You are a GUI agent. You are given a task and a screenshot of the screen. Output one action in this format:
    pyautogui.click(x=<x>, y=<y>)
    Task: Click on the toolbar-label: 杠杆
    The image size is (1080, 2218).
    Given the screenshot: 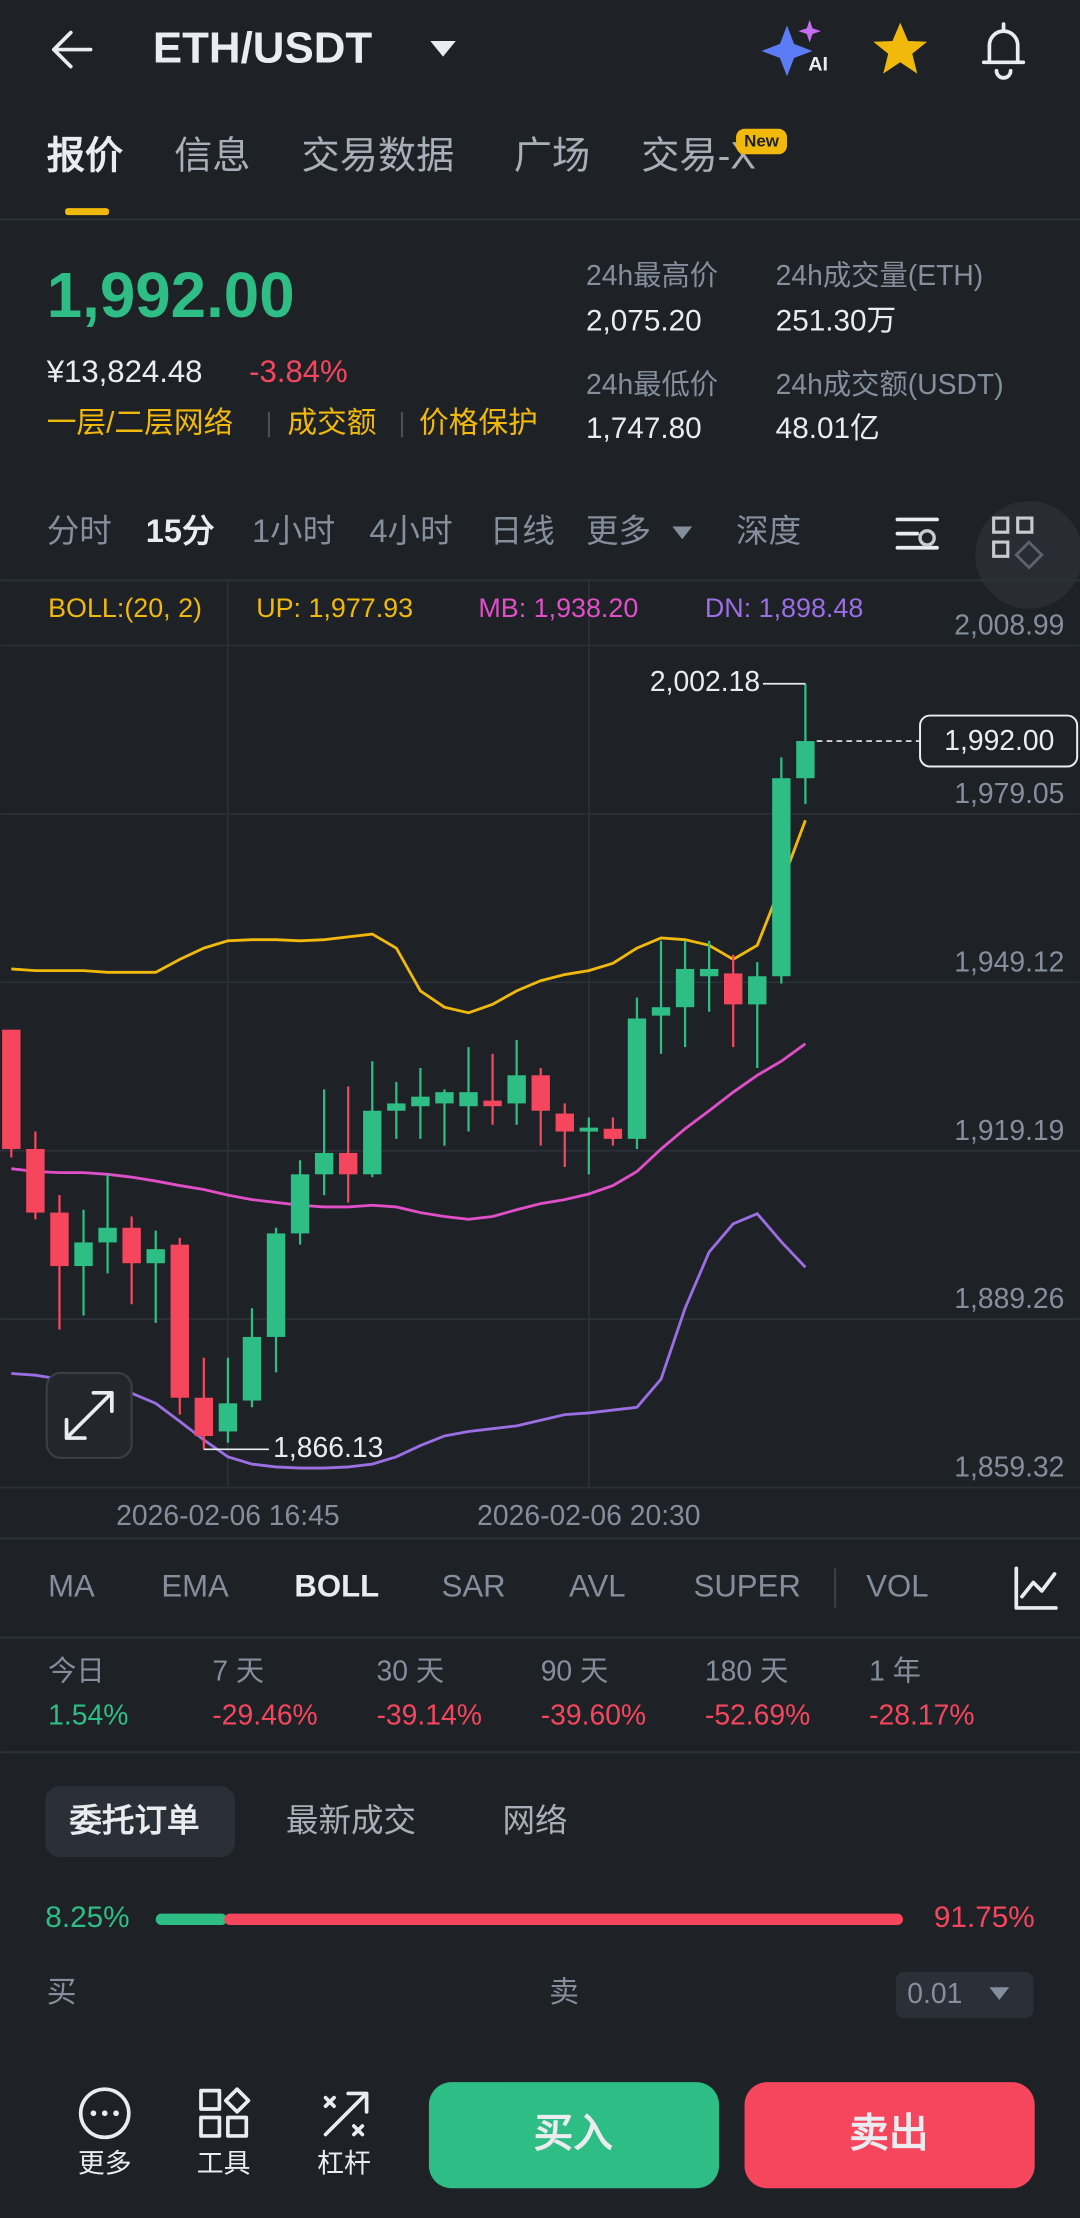 What is the action you would take?
    pyautogui.click(x=344, y=2164)
    